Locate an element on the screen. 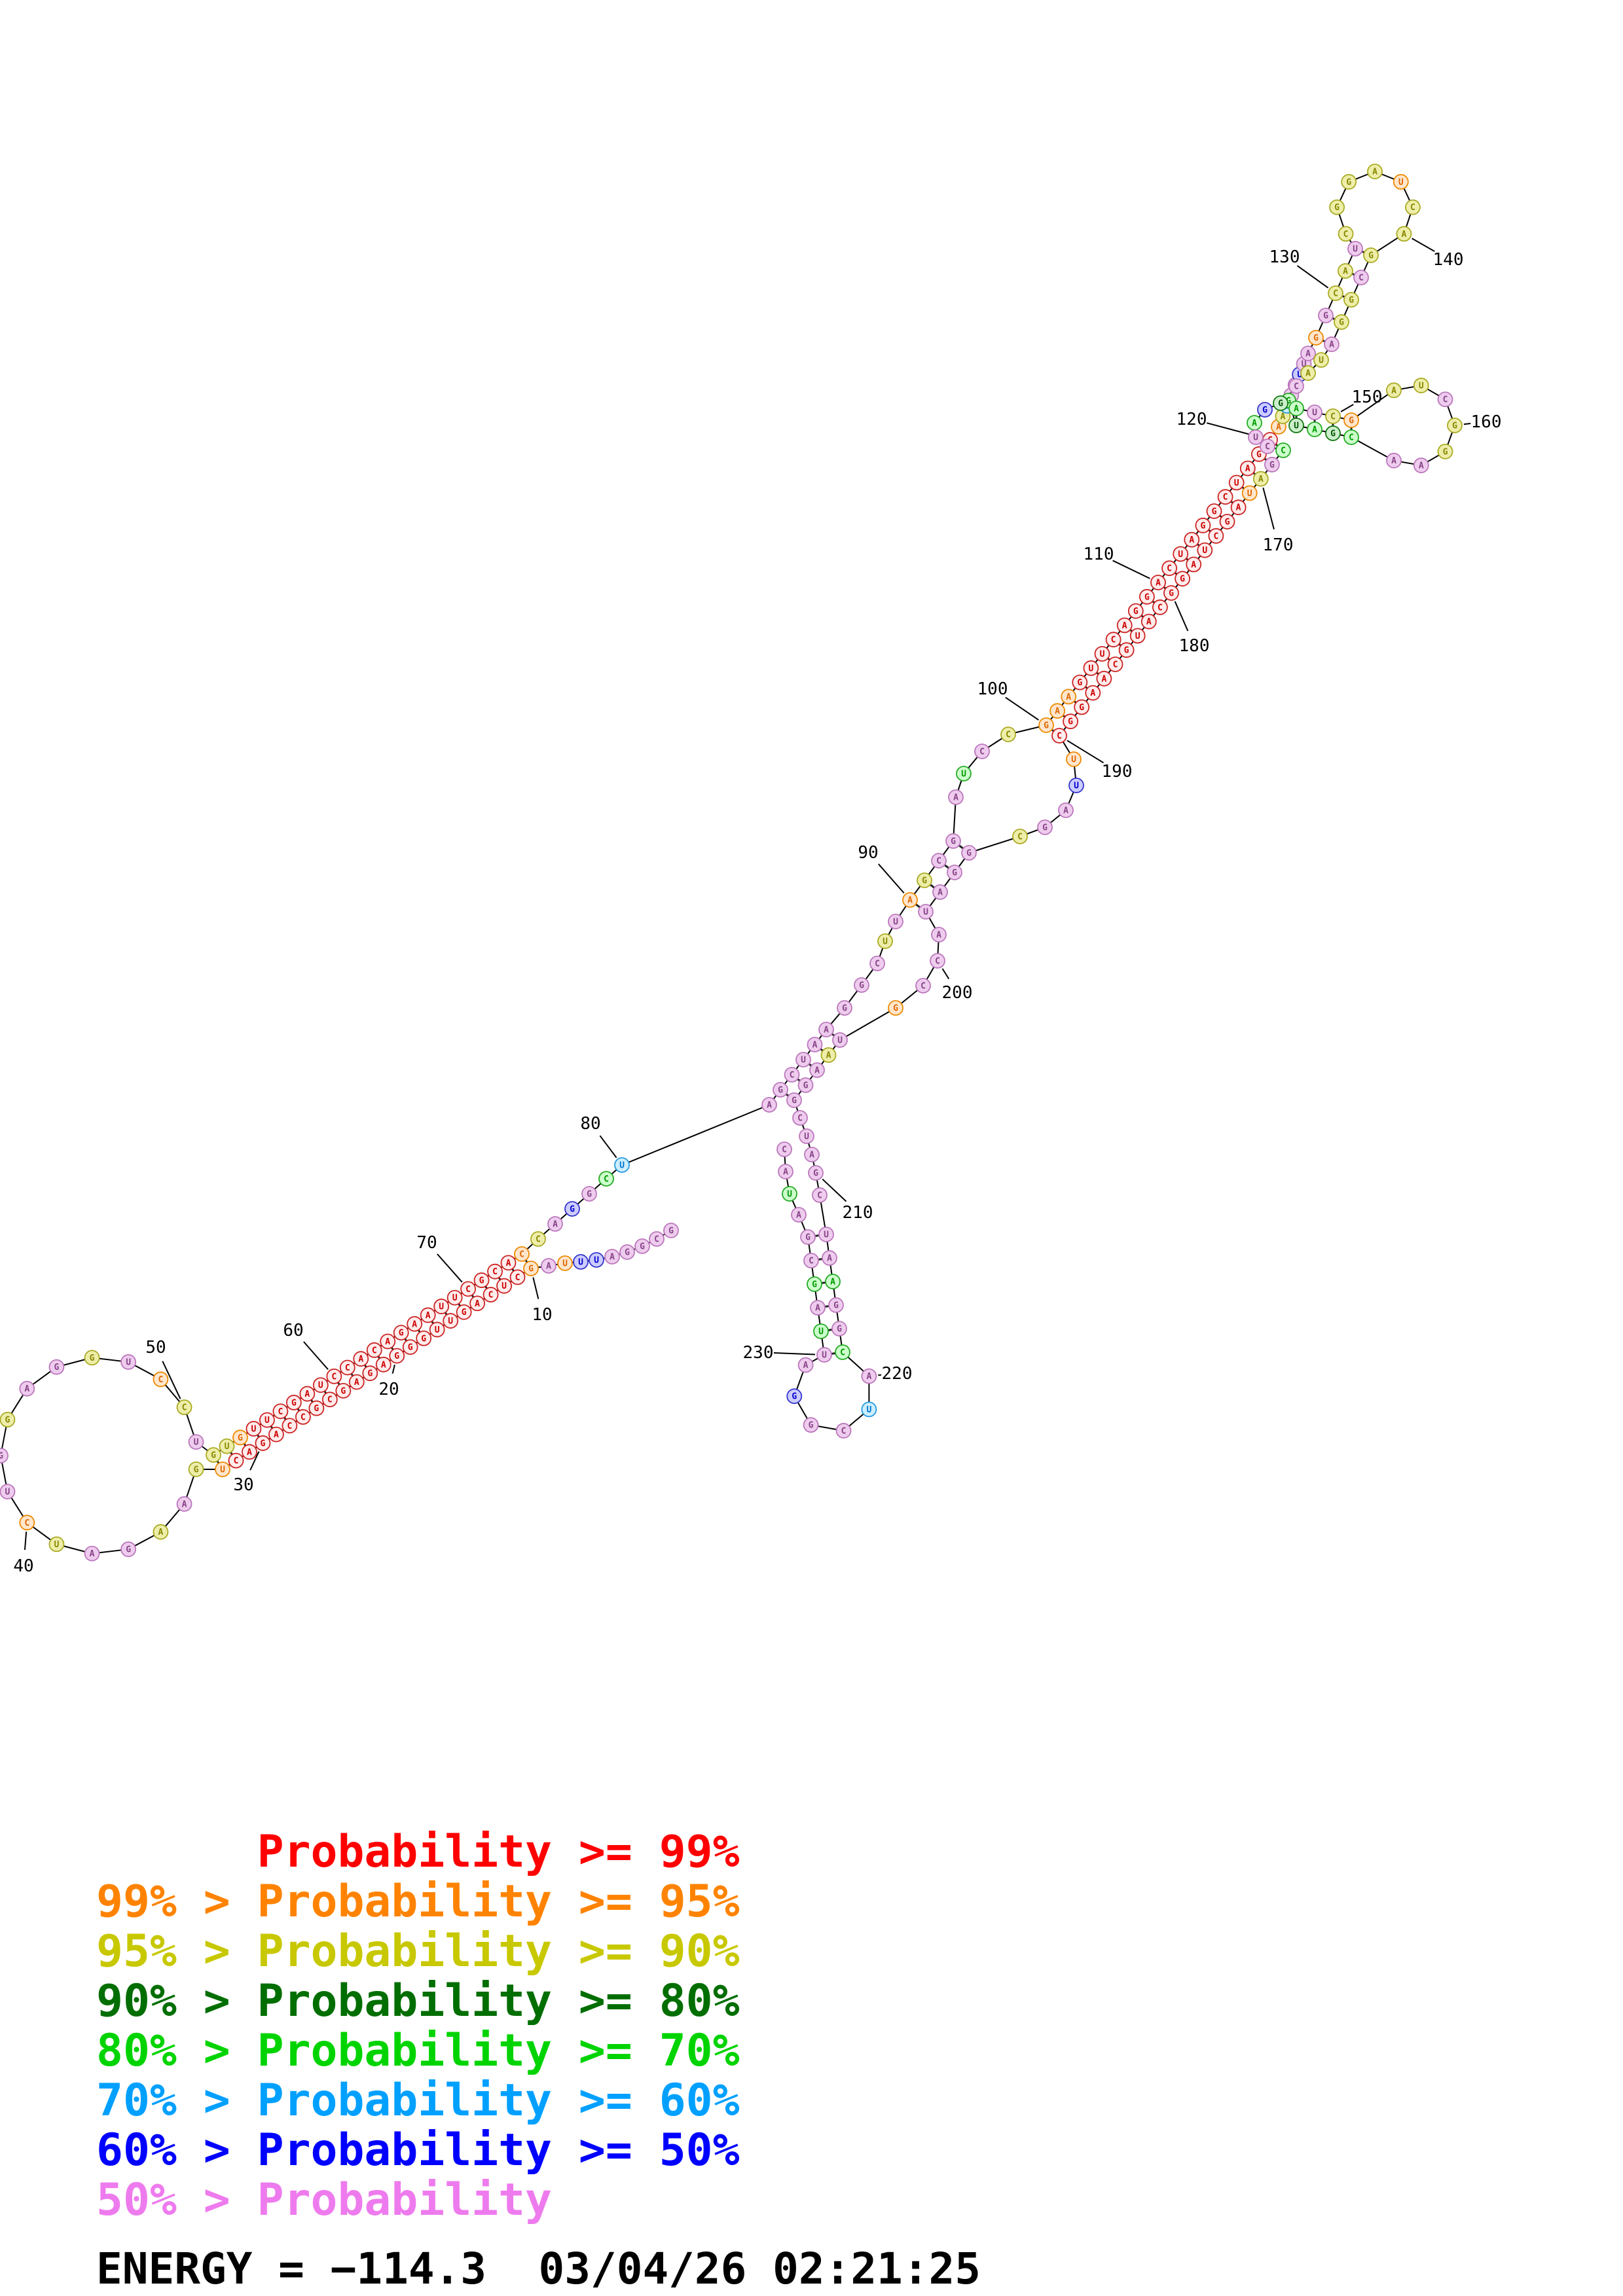  position-label: 30 is located at coordinates (243, 1485).